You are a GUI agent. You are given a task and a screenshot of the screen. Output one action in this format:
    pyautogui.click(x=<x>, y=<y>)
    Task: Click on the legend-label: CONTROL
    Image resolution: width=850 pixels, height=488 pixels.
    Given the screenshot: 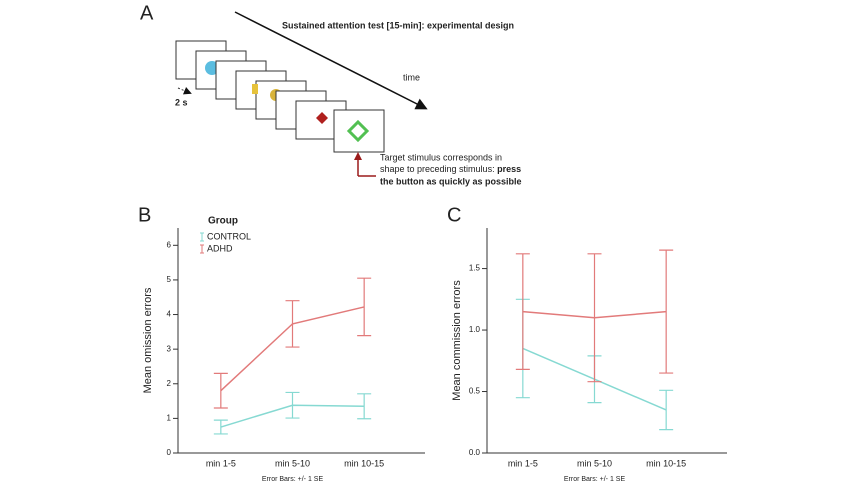 What is the action you would take?
    pyautogui.click(x=229, y=236)
    